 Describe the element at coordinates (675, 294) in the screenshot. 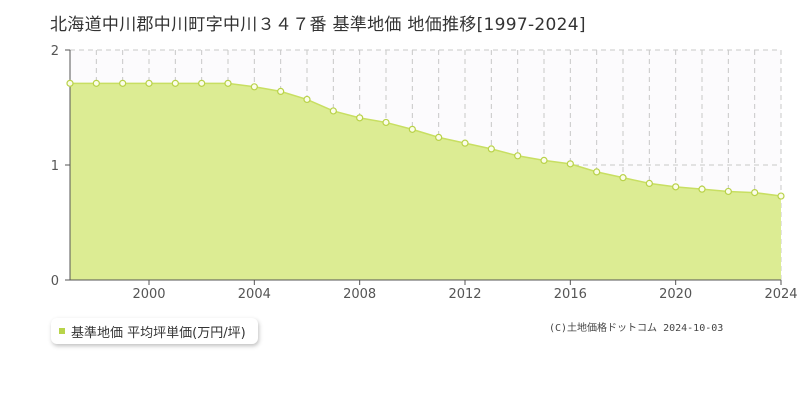

I see `x-tick-label: 2020` at that location.